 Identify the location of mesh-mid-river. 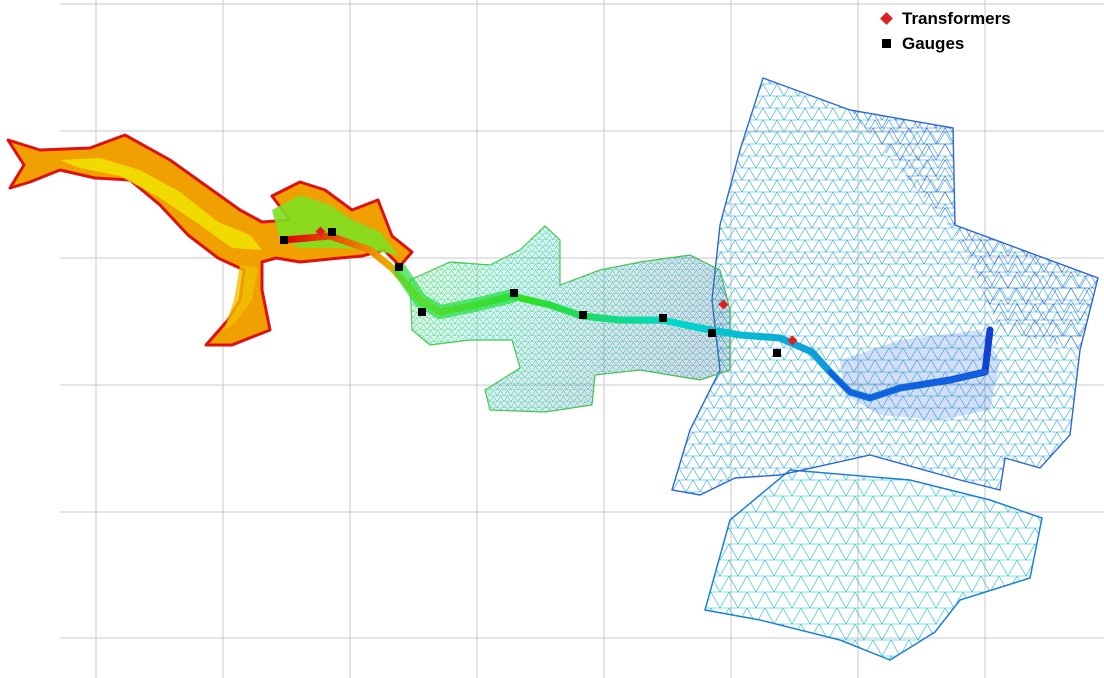
(570, 319).